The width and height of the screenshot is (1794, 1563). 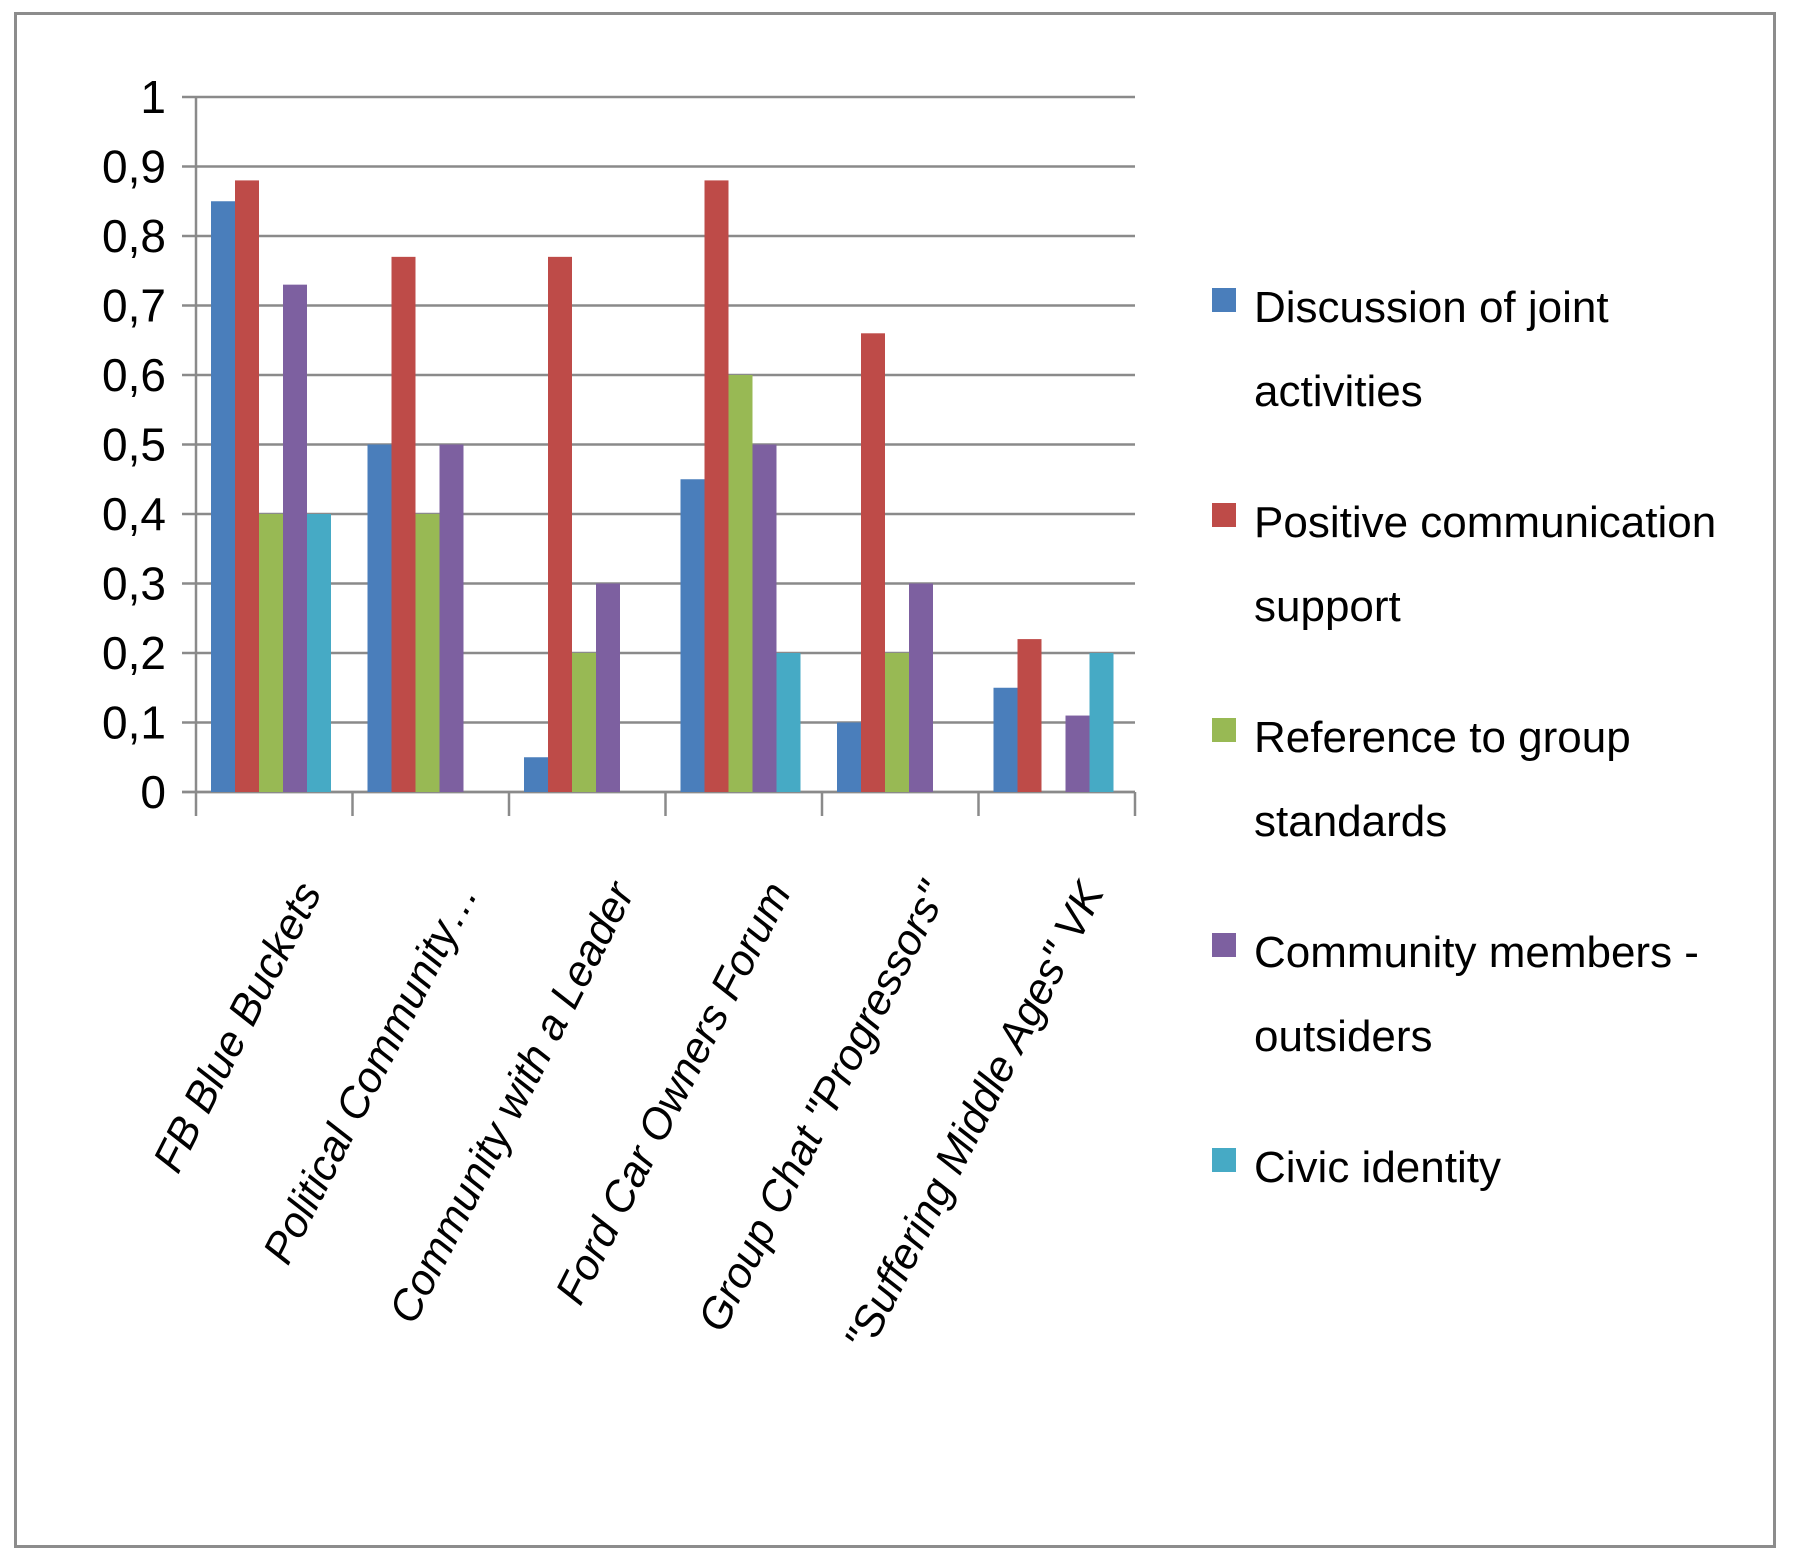 What do you see at coordinates (134, 306) in the screenshot?
I see `y-tick-label: 0,7` at bounding box center [134, 306].